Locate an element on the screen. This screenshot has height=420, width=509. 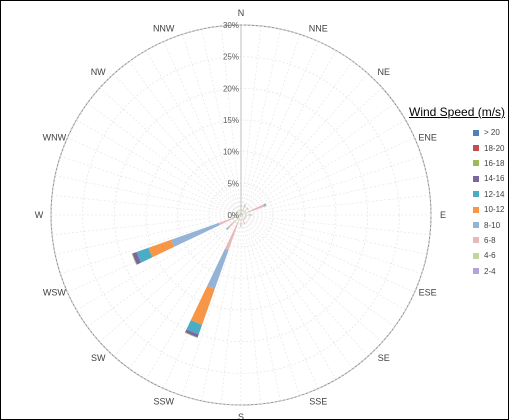
legend-title: Wind Speed (m/s) is located at coordinates (457, 112).